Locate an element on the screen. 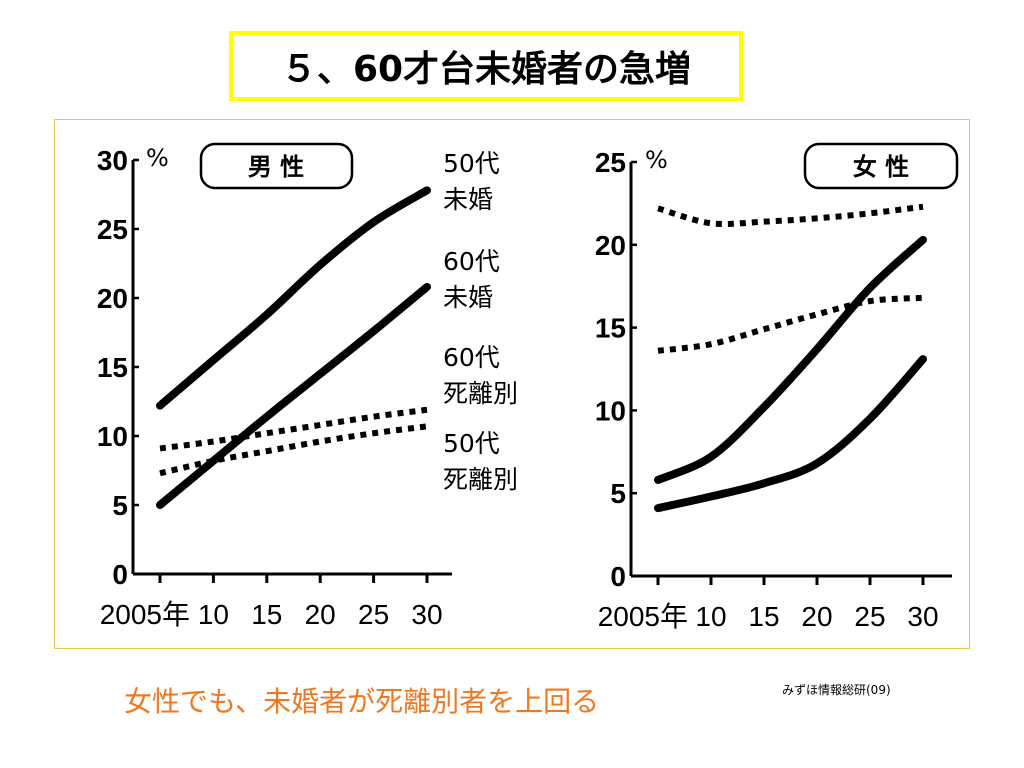 This screenshot has height=768, width=1024. female-ytick-label: 25 is located at coordinates (610, 162).